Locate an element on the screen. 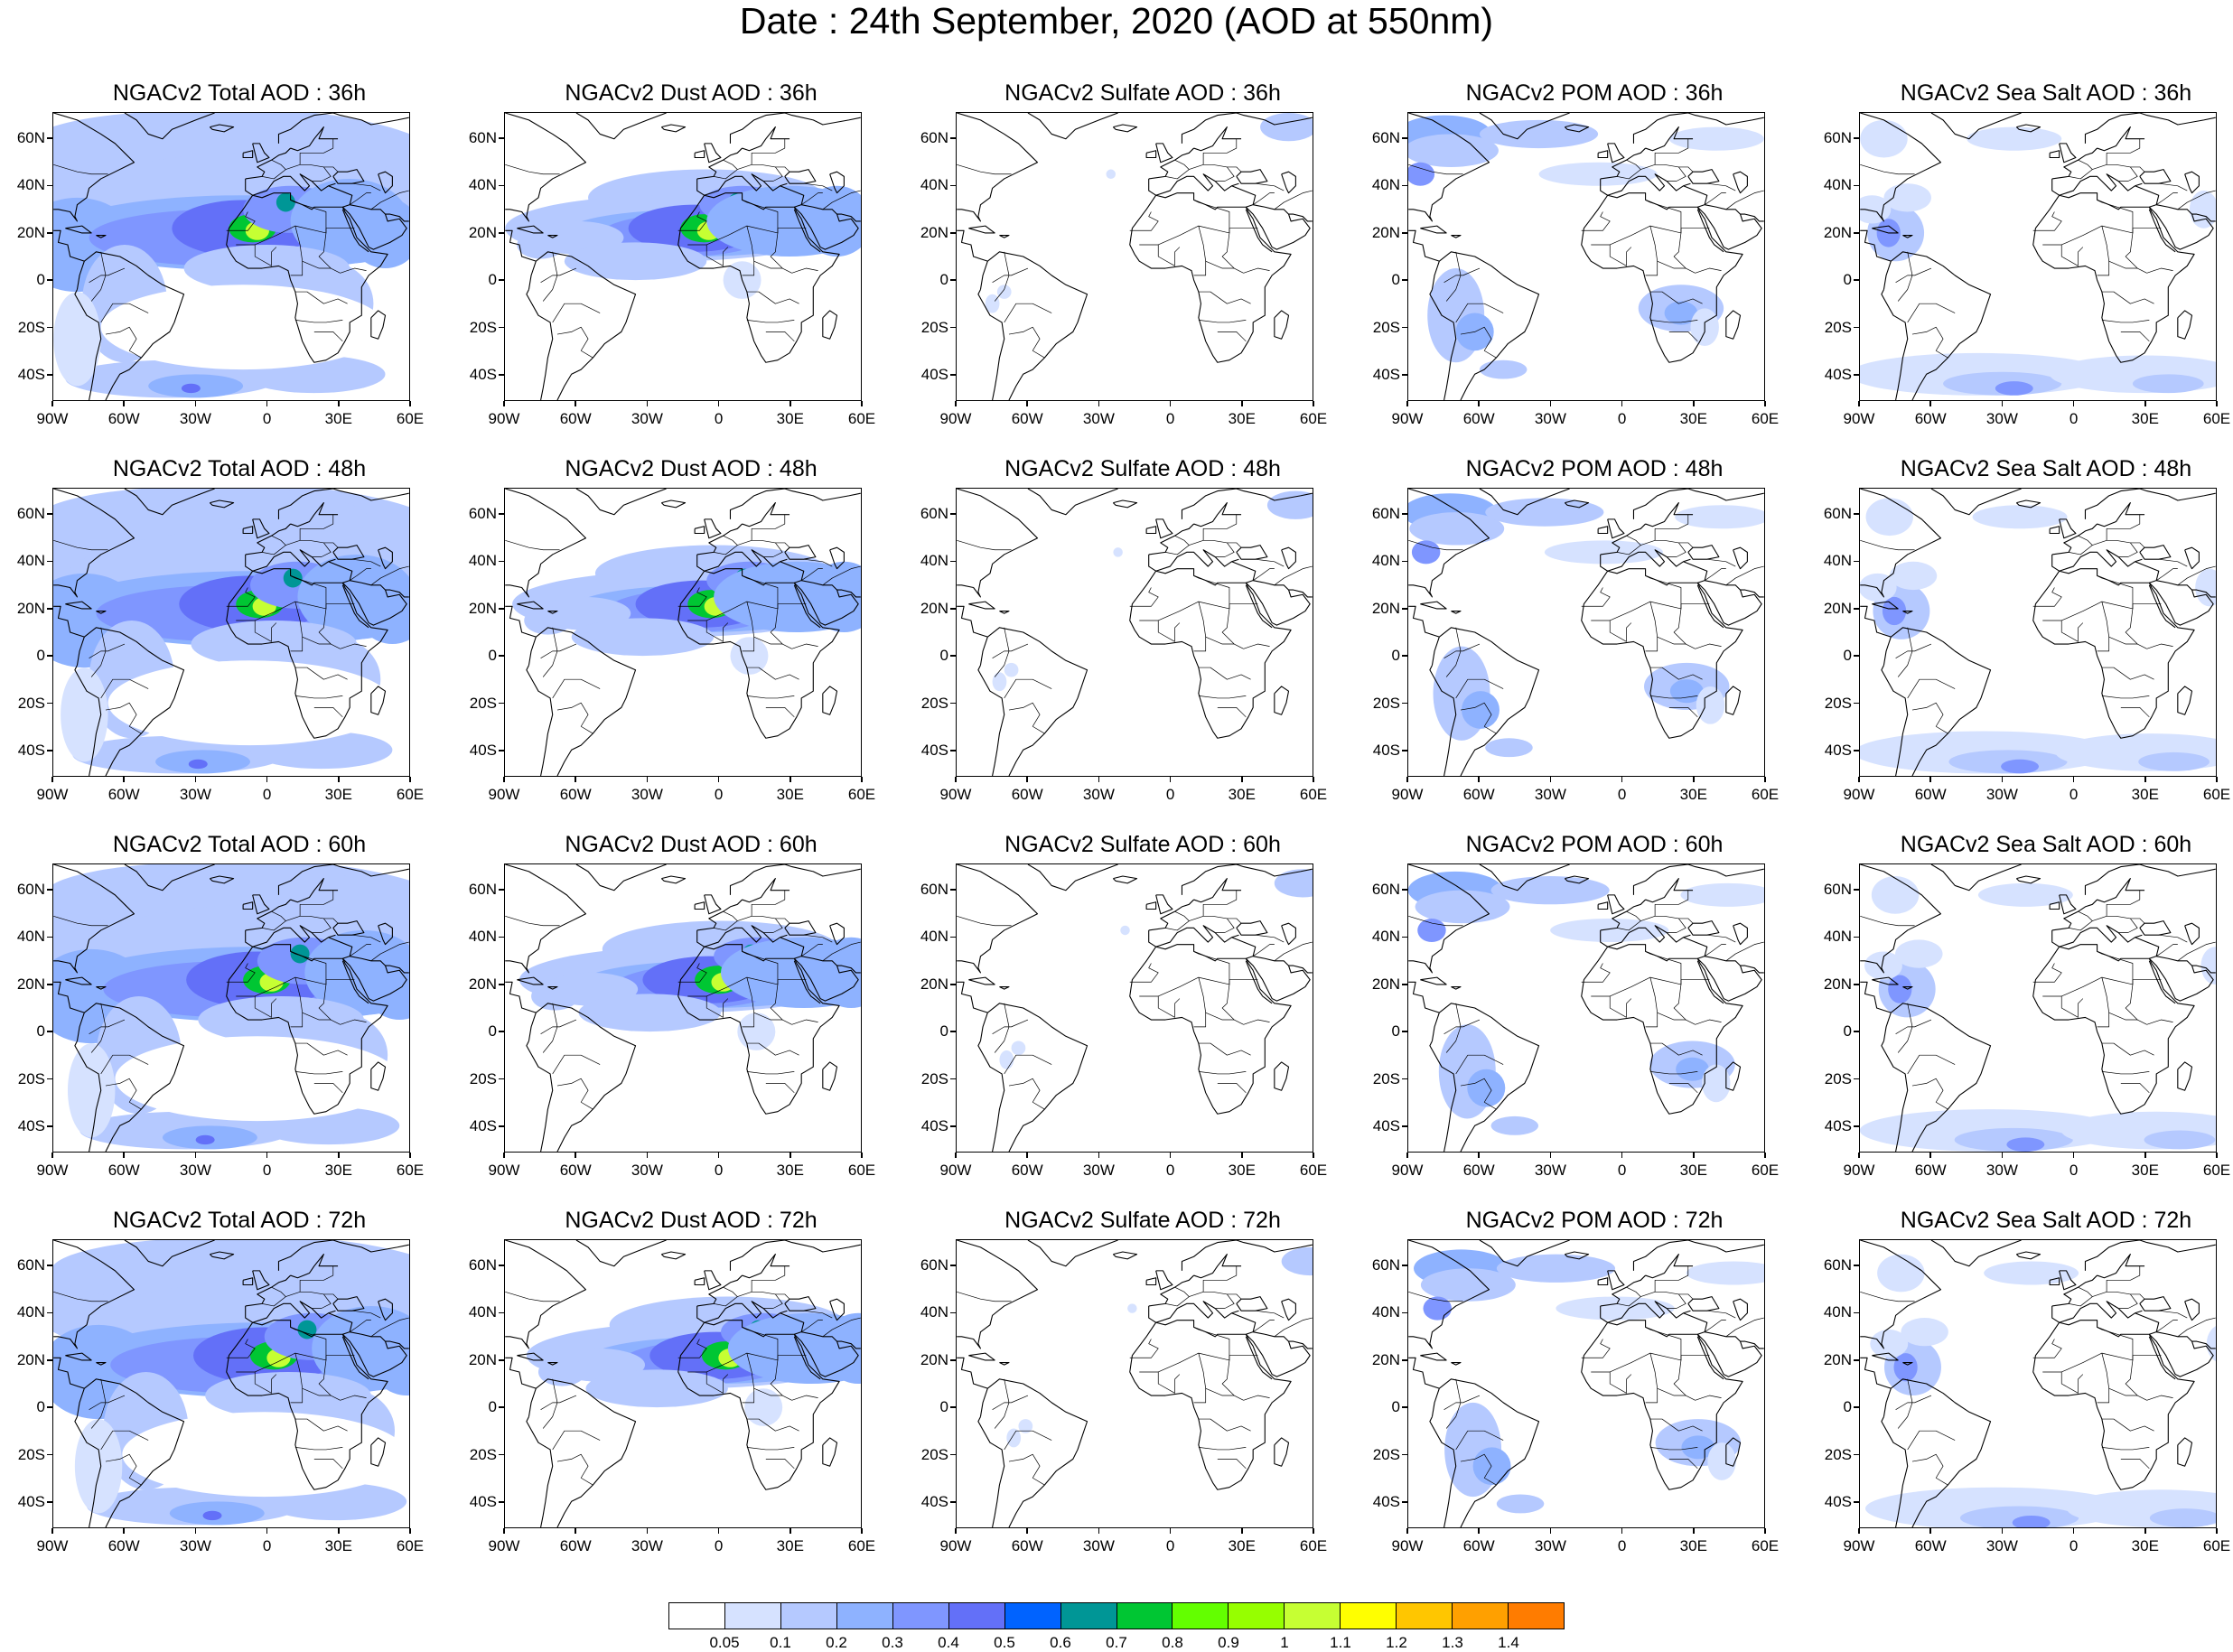 This screenshot has height=1652, width=2233. colorbar-label: 0.6 is located at coordinates (1060, 1642).